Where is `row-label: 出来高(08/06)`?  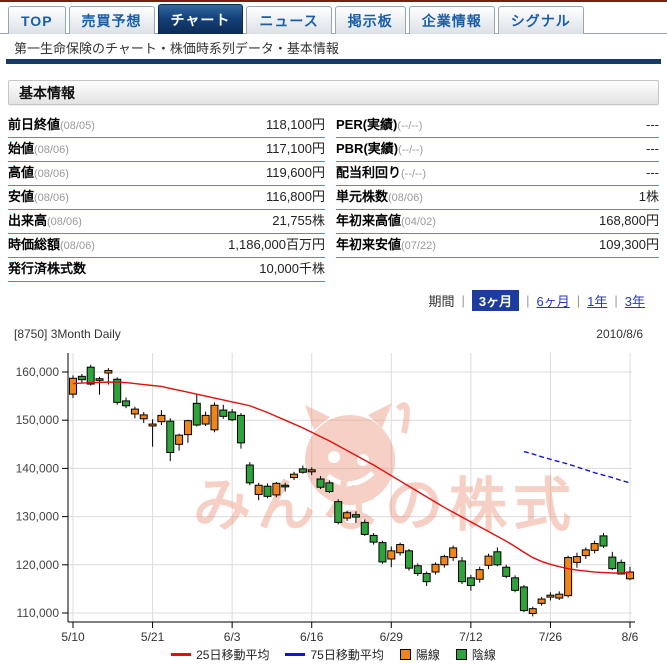 row-label: 出来高(08/06) is located at coordinates (45, 220).